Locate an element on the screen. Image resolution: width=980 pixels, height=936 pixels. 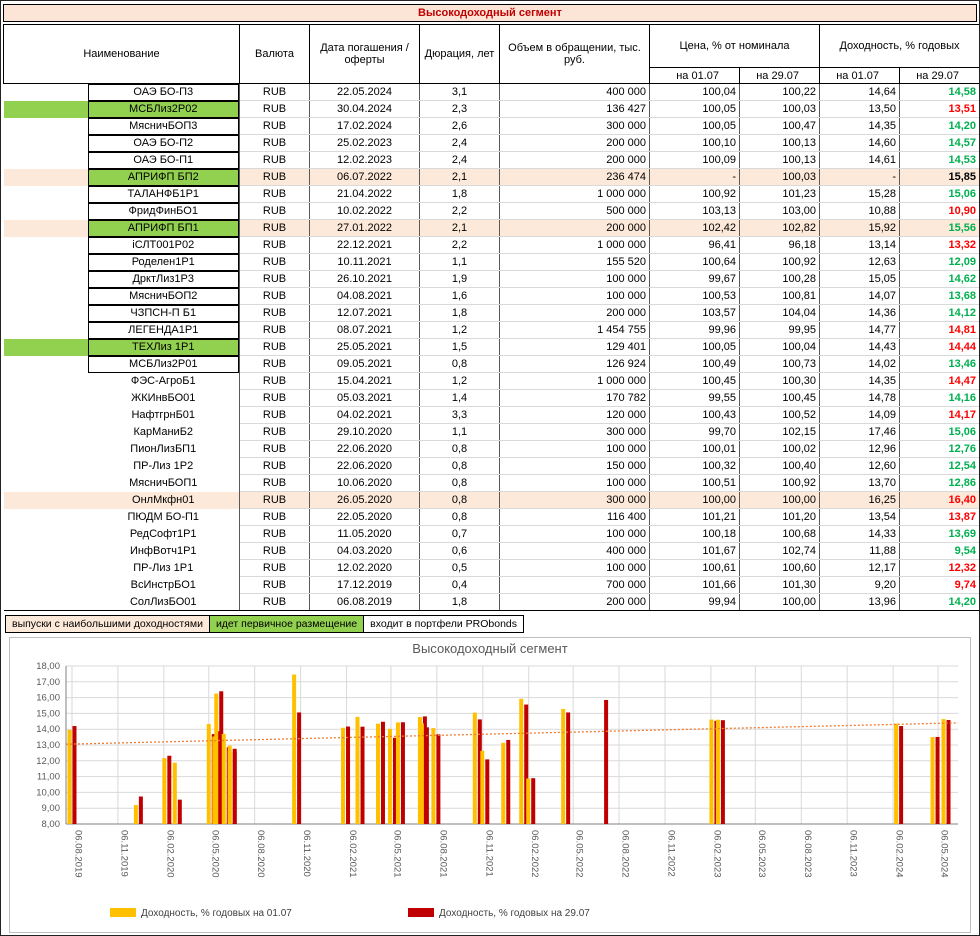
bond-price-2907: 100,00 is located at coordinates (779, 500).